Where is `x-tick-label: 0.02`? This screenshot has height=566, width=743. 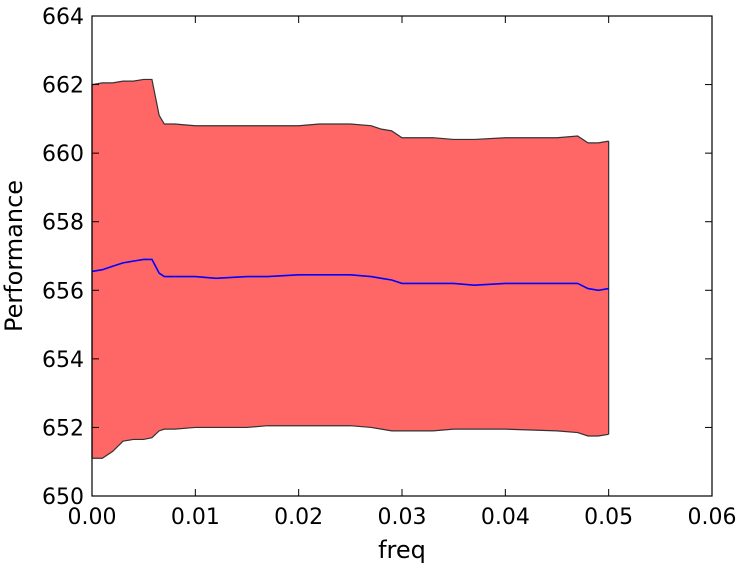 x-tick-label: 0.02 is located at coordinates (298, 517).